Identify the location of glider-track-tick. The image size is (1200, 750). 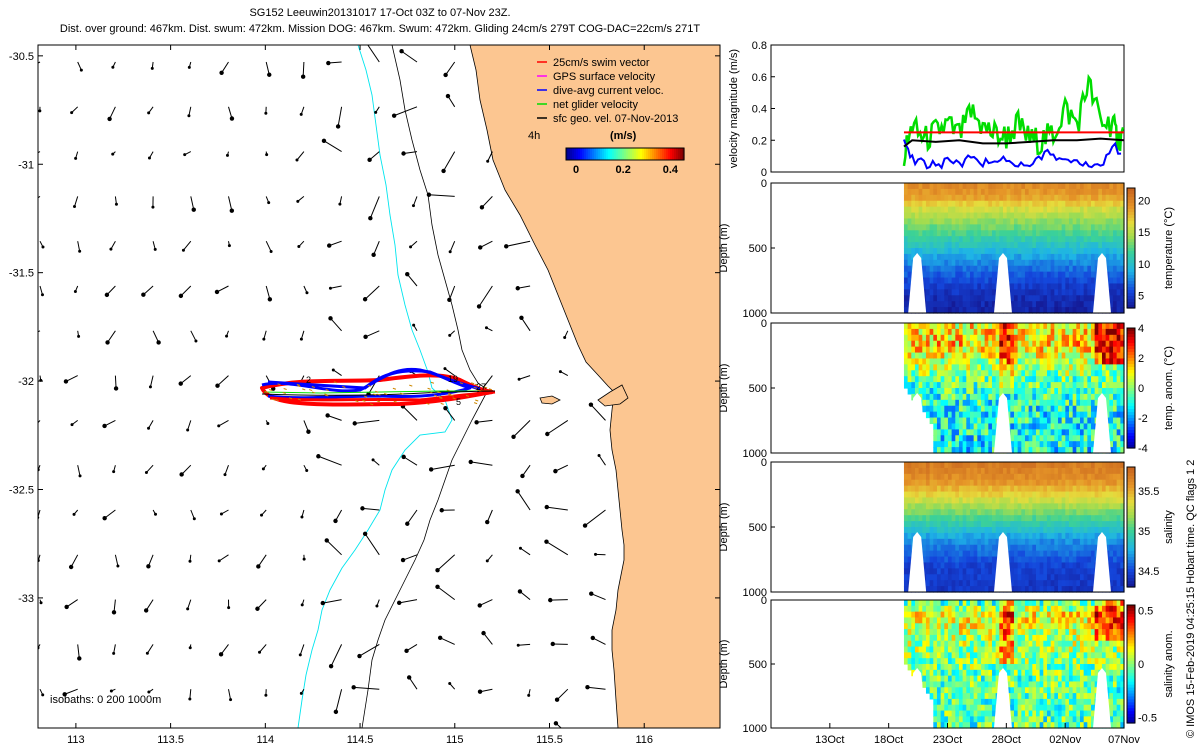
(273, 399).